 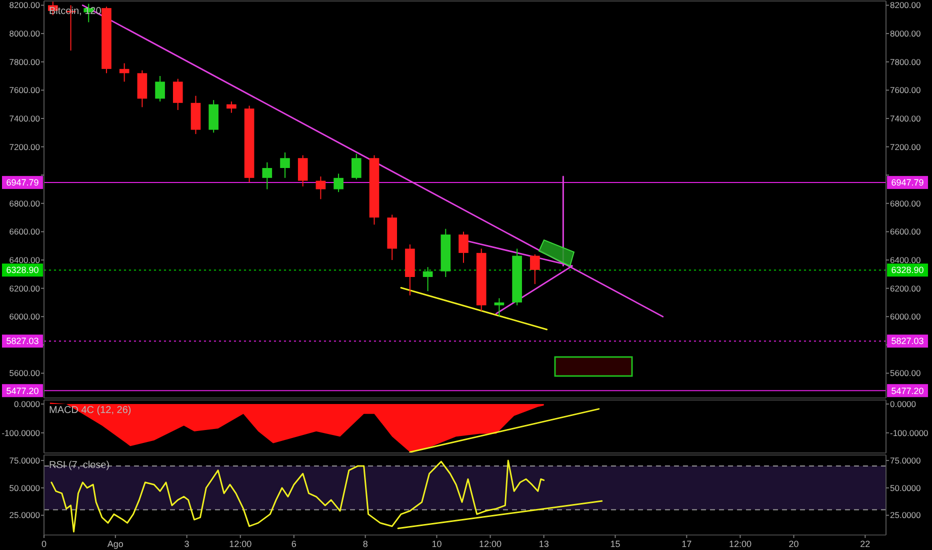 I want to click on x-tick-label: 13, so click(x=543, y=544).